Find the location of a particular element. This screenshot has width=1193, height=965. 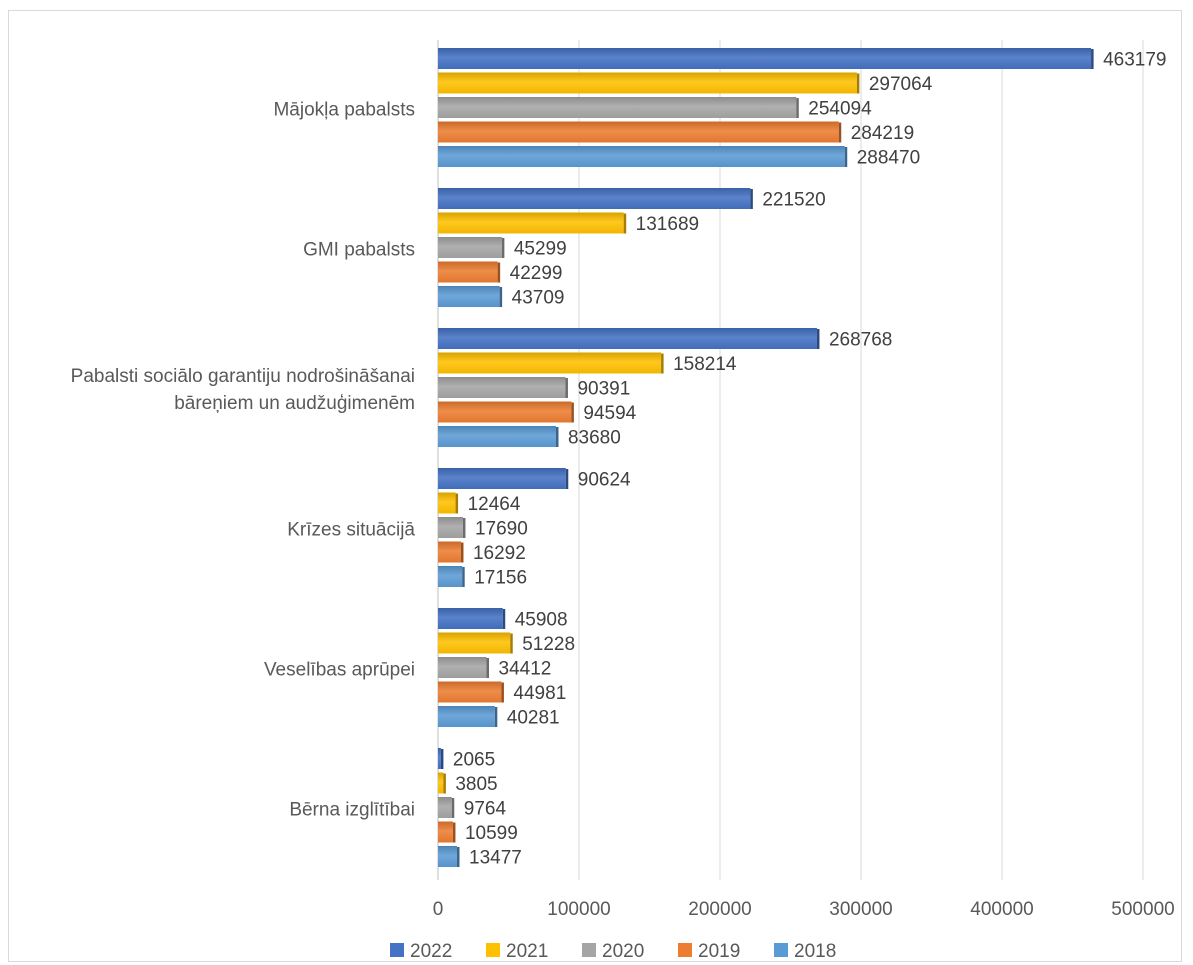

data-label: 3805 is located at coordinates (476, 784).